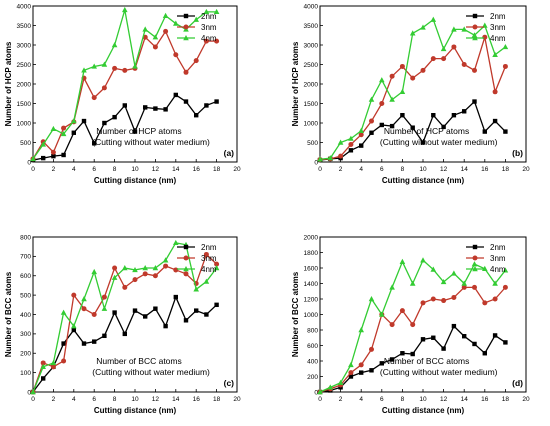 This screenshot has height=426, width=550. What do you see at coordinates (382, 399) in the screenshot?
I see `x-tick-label: 6` at bounding box center [382, 399].